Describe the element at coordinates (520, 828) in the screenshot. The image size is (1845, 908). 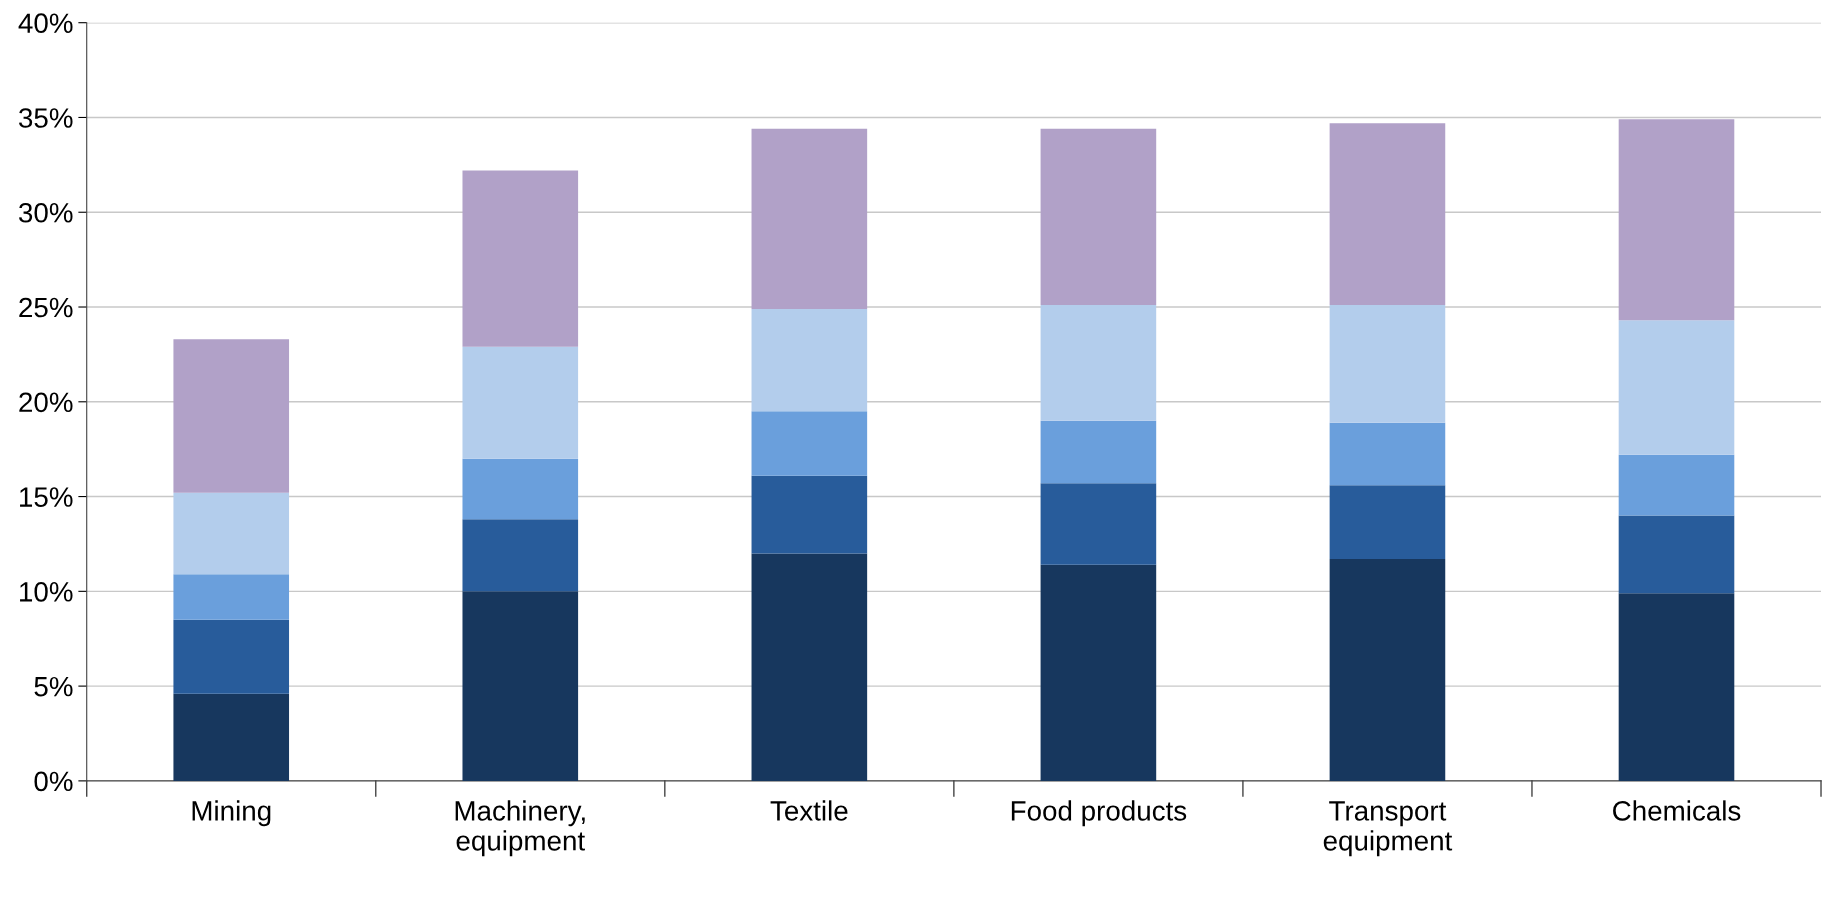
I see `x-tick-label: Machinery, equipment` at that location.